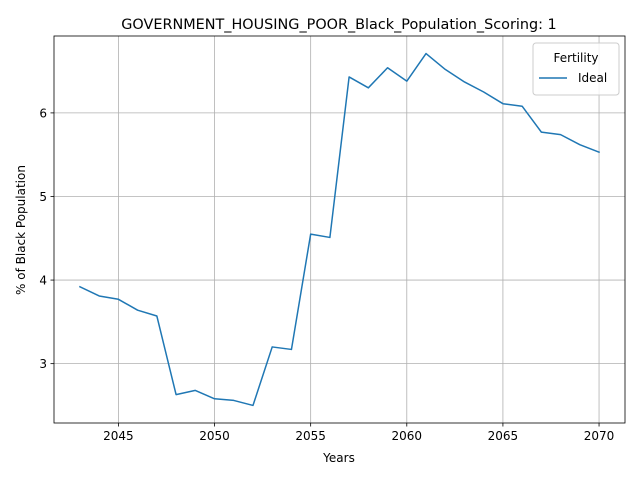  What do you see at coordinates (43, 281) in the screenshot?
I see `y-tick-label: 4` at bounding box center [43, 281].